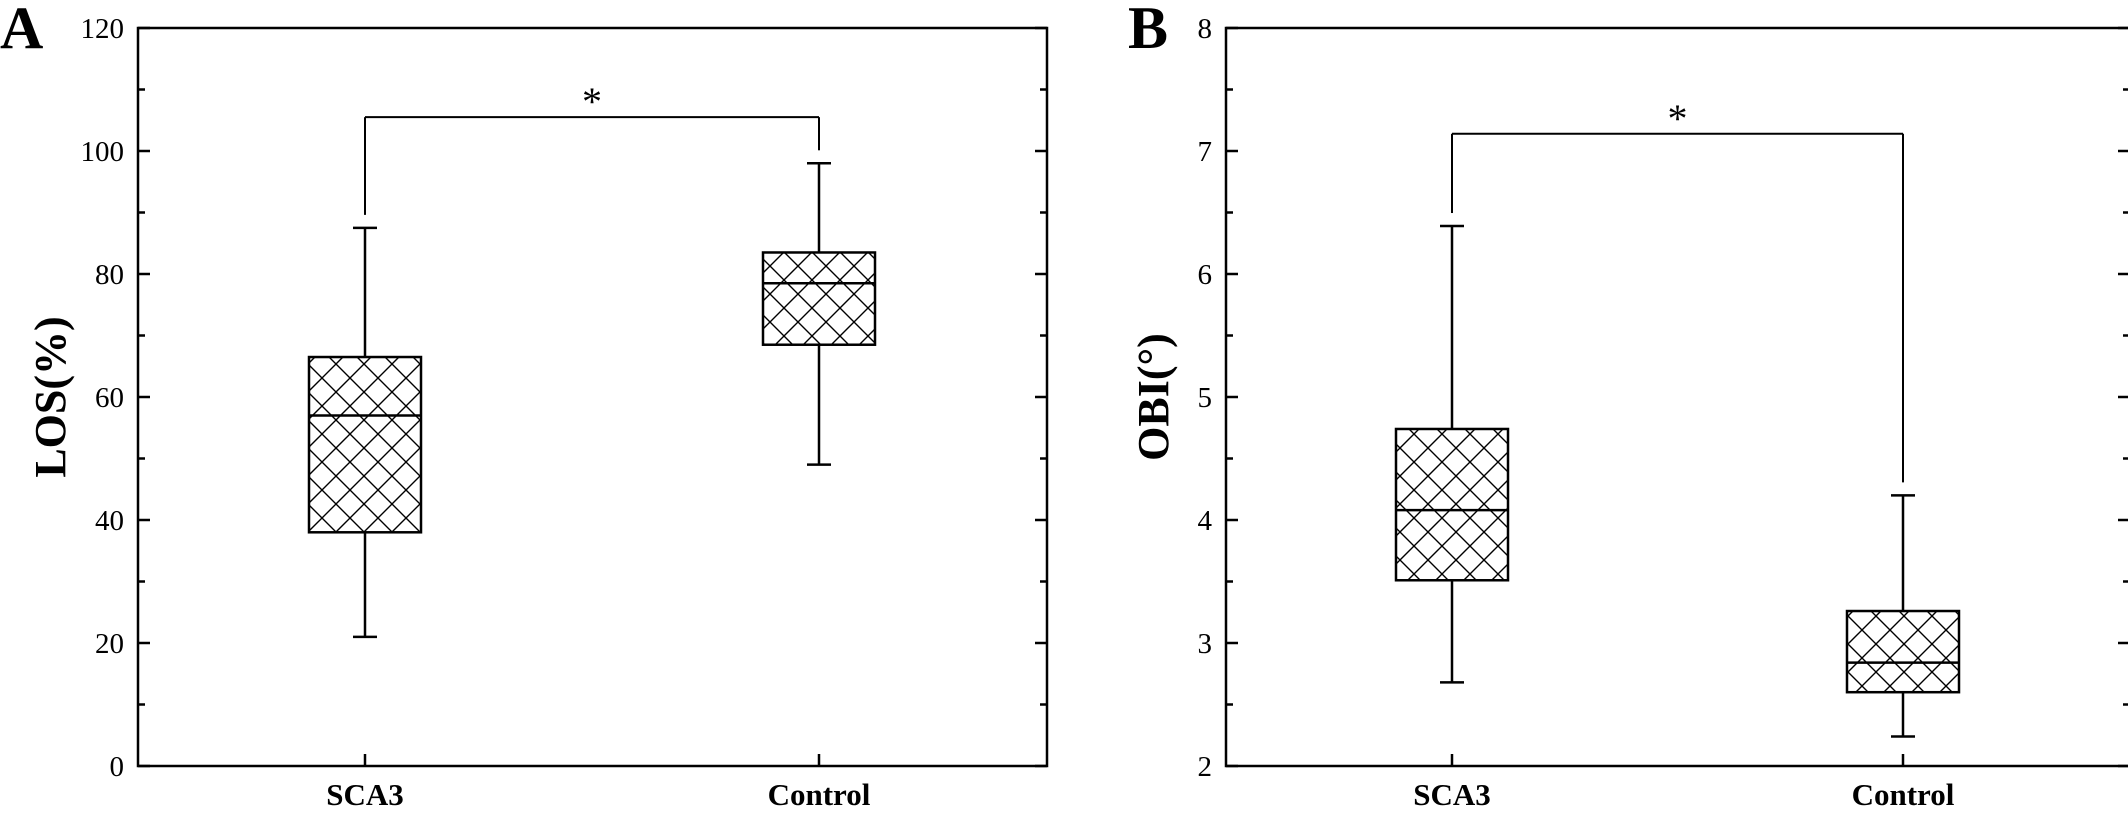  What do you see at coordinates (1205, 644) in the screenshot?
I see `panel-b-ytick-label: 3` at bounding box center [1205, 644].